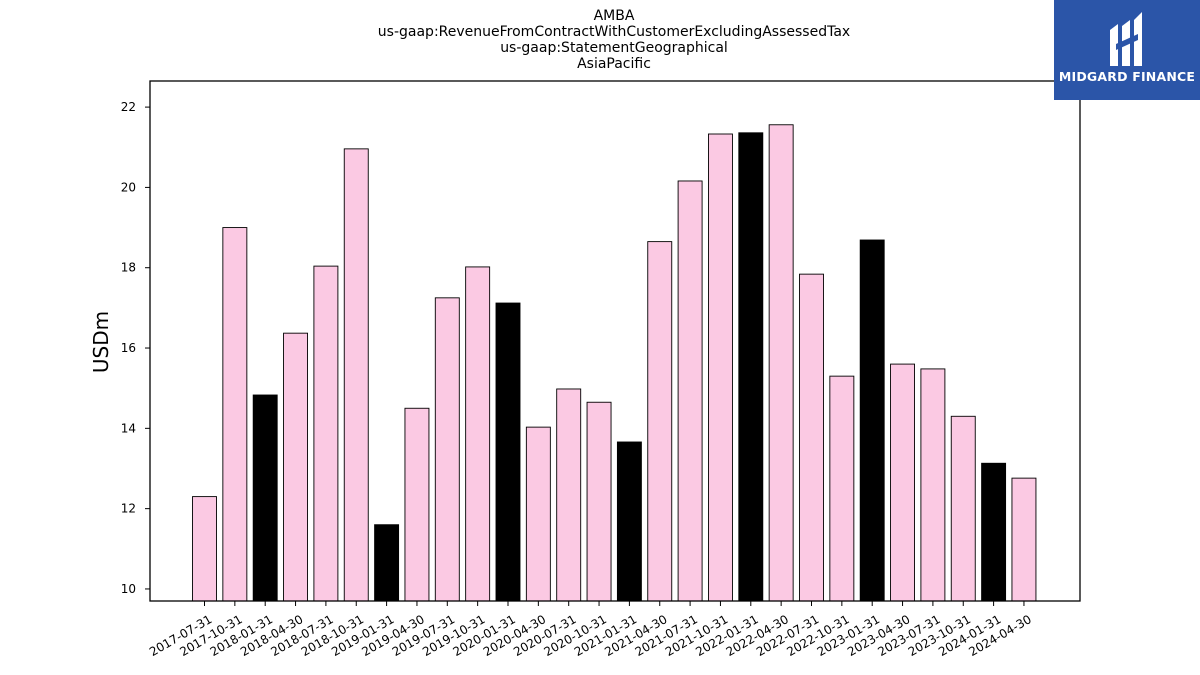  What do you see at coordinates (1127, 76) in the screenshot?
I see `logo-text: MIDGARD FINANCE` at bounding box center [1127, 76].